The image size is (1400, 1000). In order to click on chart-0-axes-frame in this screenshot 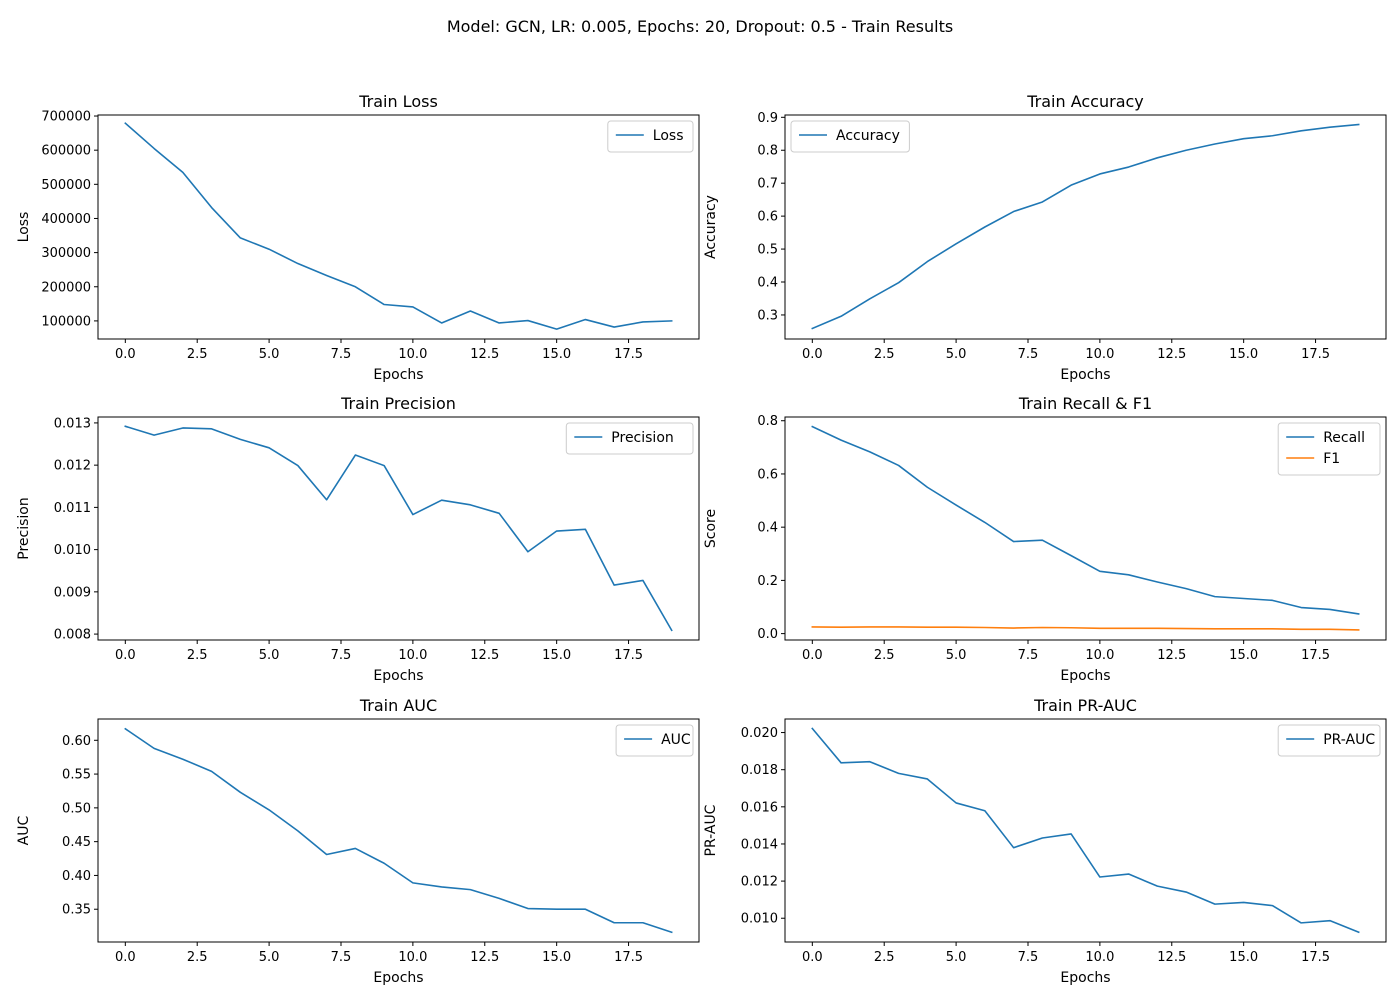, I will do `click(398, 227)`.